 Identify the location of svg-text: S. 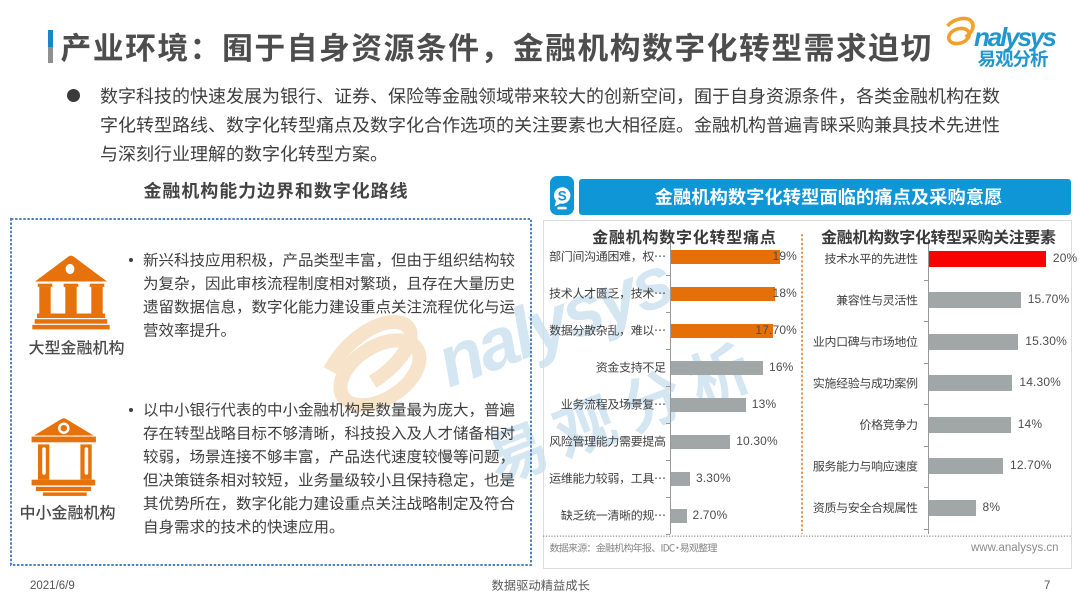
(561, 195).